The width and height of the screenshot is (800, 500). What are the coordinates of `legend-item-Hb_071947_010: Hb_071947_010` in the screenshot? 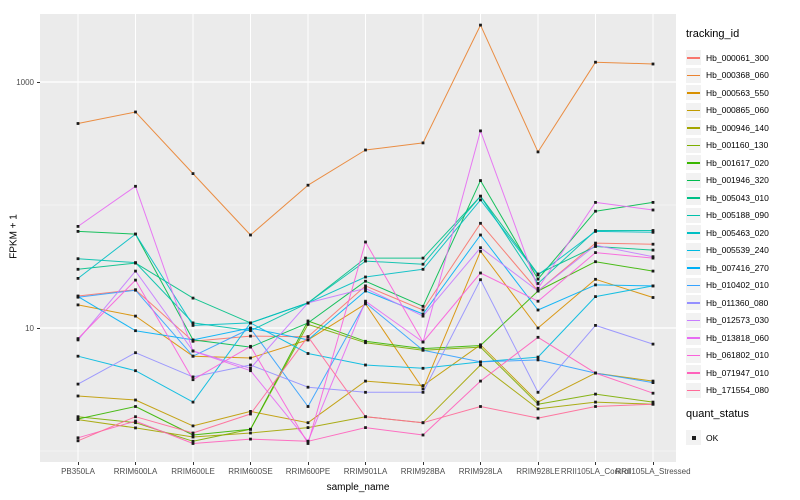 It's located at (742, 373).